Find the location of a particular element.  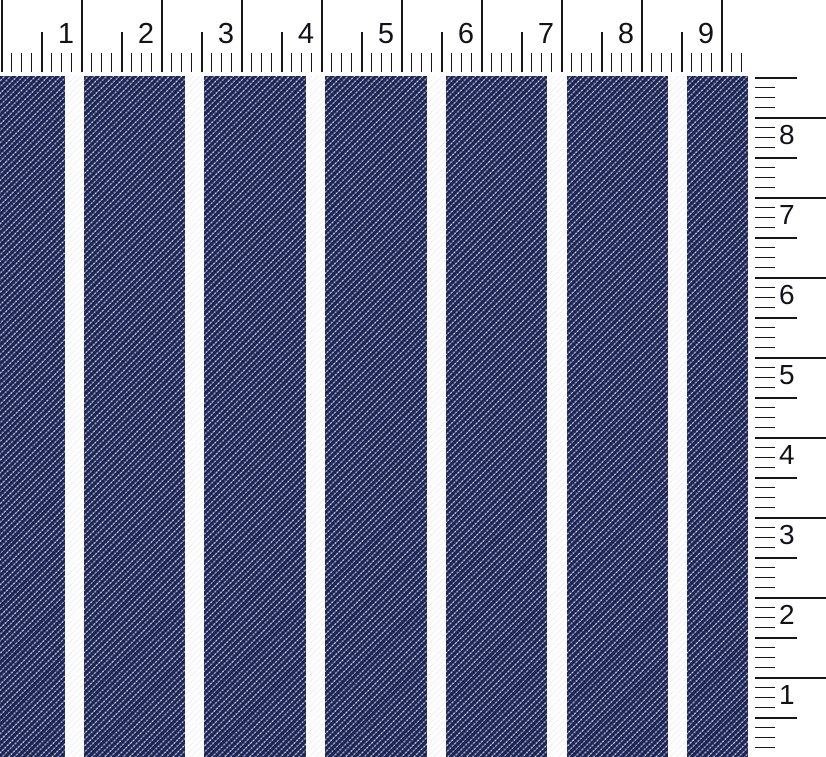

ruler-number: 3 is located at coordinates (225, 34).